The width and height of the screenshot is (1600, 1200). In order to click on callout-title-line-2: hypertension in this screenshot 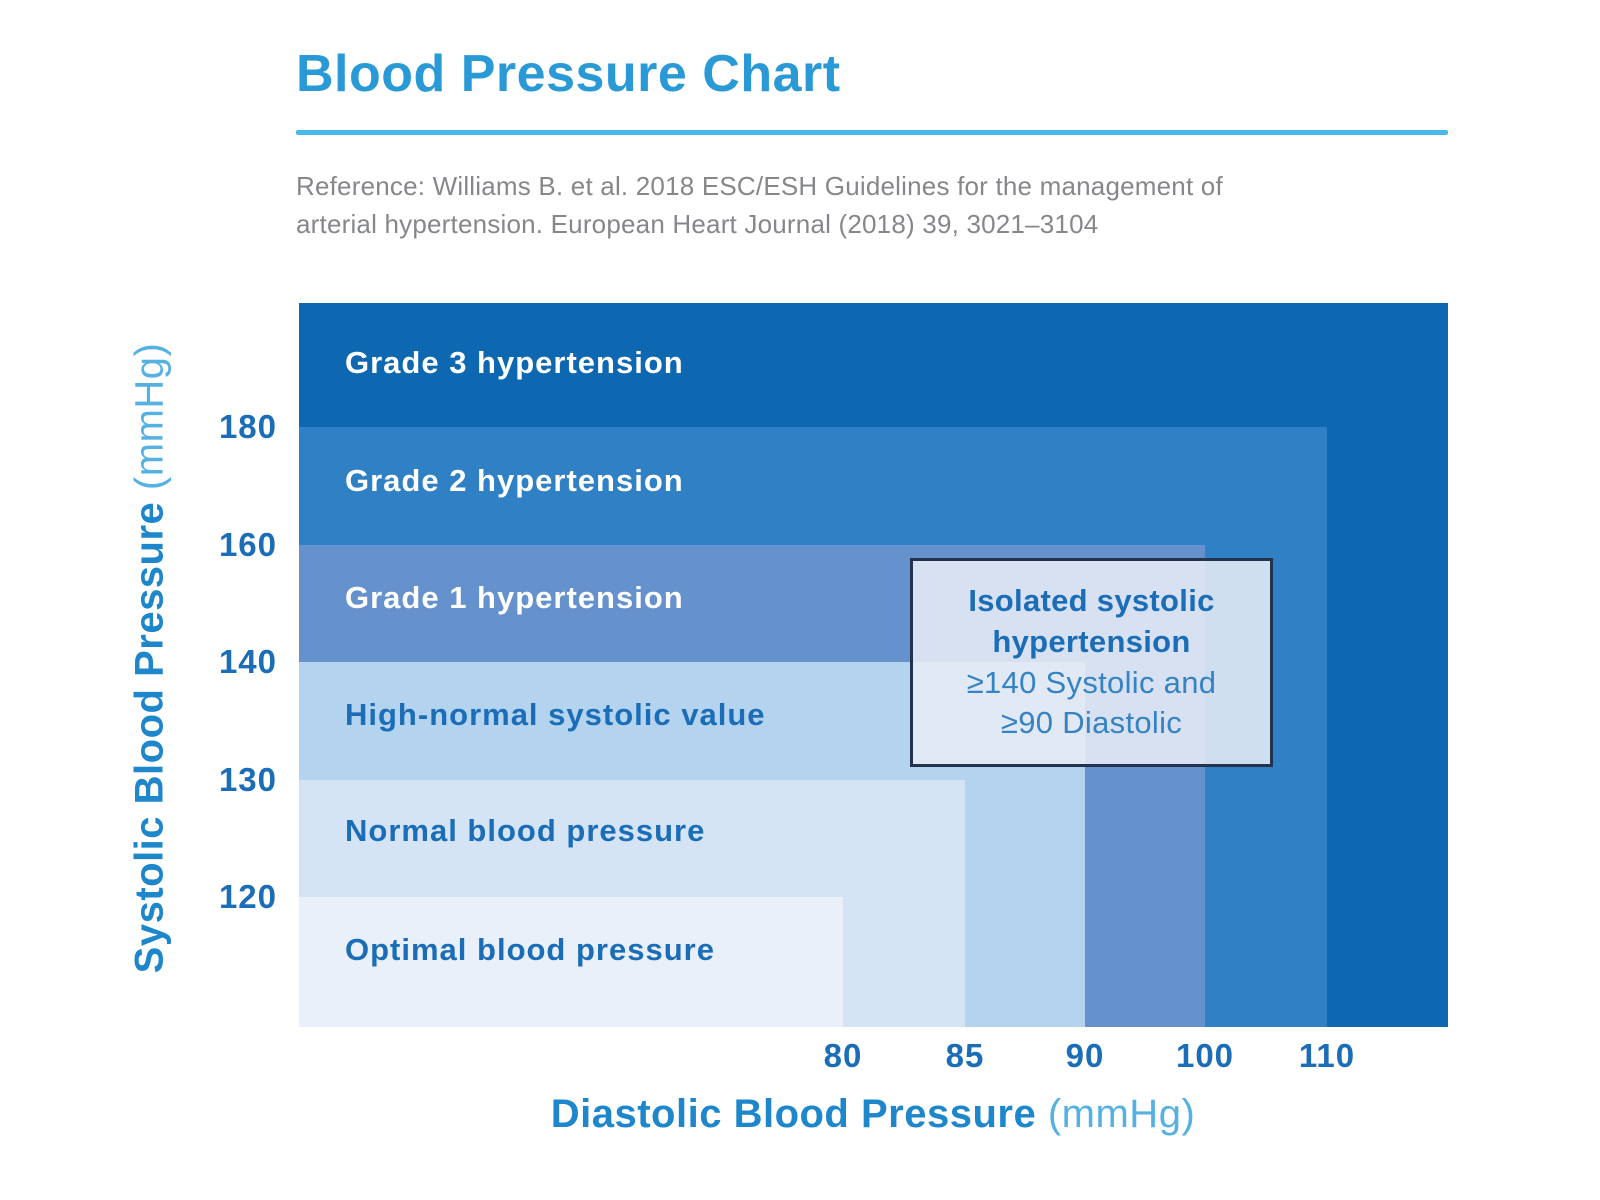, I will do `click(1091, 641)`.